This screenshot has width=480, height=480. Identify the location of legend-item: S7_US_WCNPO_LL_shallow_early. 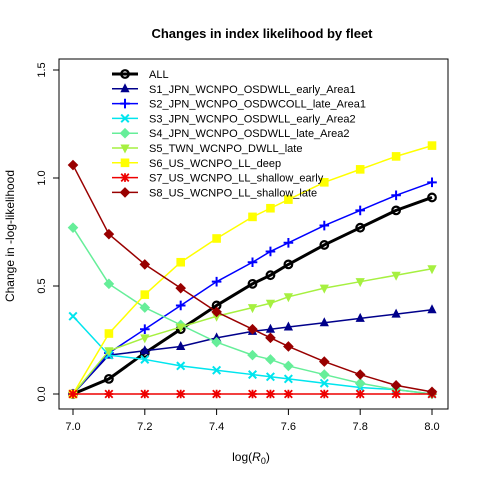
(218, 179).